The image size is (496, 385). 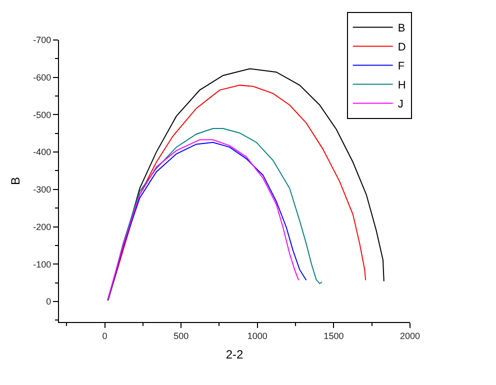 What do you see at coordinates (410, 335) in the screenshot?
I see `x-tick-label: 2000` at bounding box center [410, 335].